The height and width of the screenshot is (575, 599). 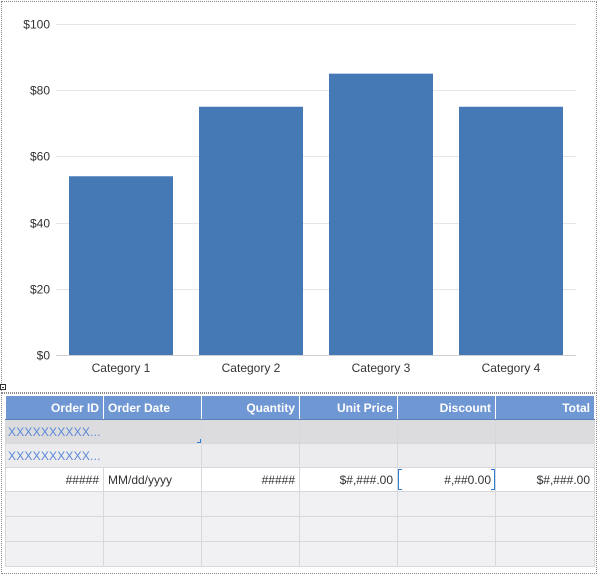 I want to click on header-quantity: Quantity, so click(x=250, y=407).